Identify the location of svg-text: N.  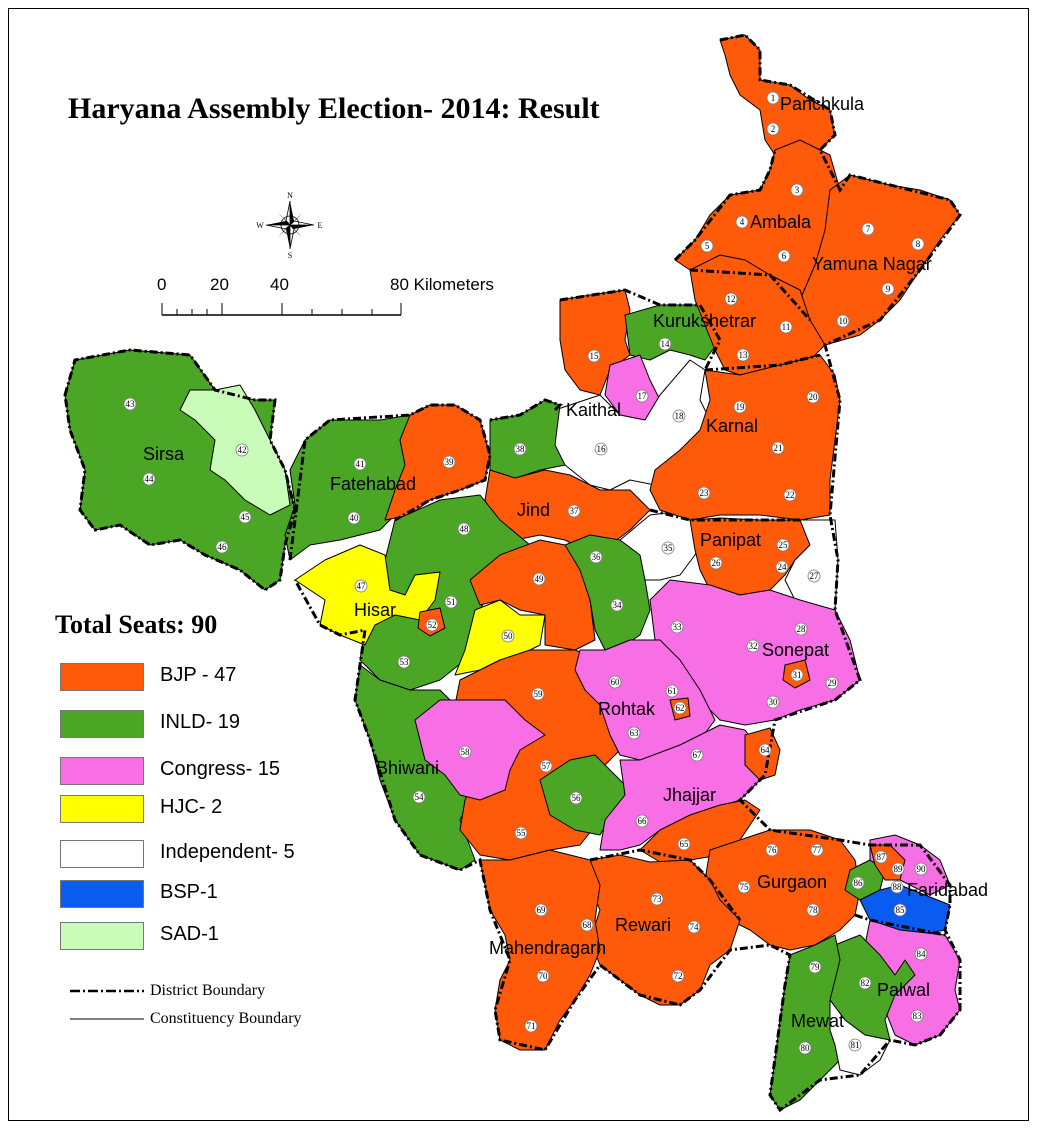
(290, 195).